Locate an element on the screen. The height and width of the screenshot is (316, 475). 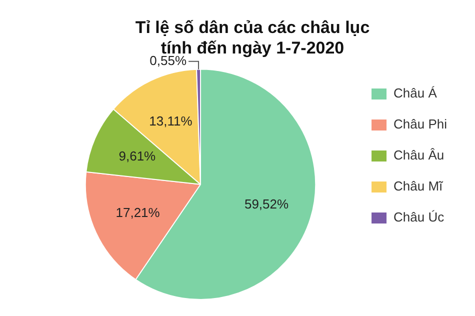
data-label: 59,52% is located at coordinates (266, 204).